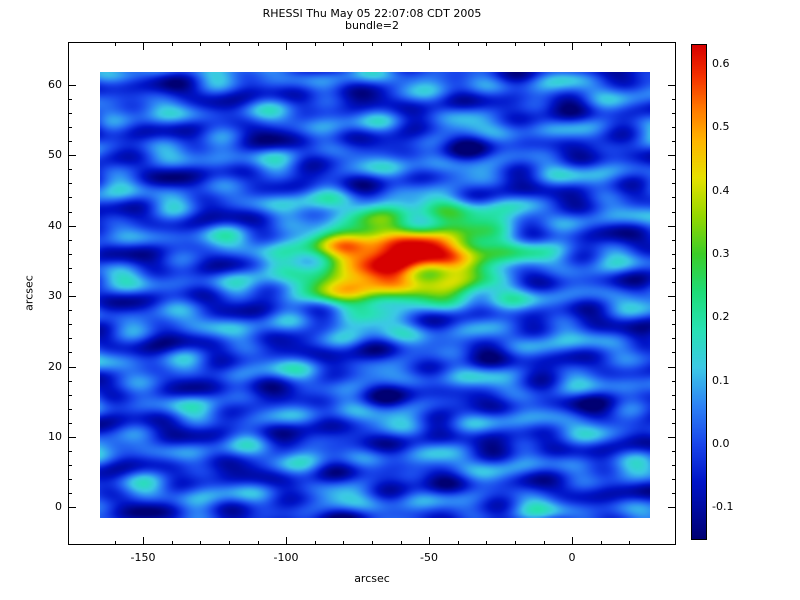 The width and height of the screenshot is (800, 600). What do you see at coordinates (55, 436) in the screenshot?
I see `y-tick-label: 10` at bounding box center [55, 436].